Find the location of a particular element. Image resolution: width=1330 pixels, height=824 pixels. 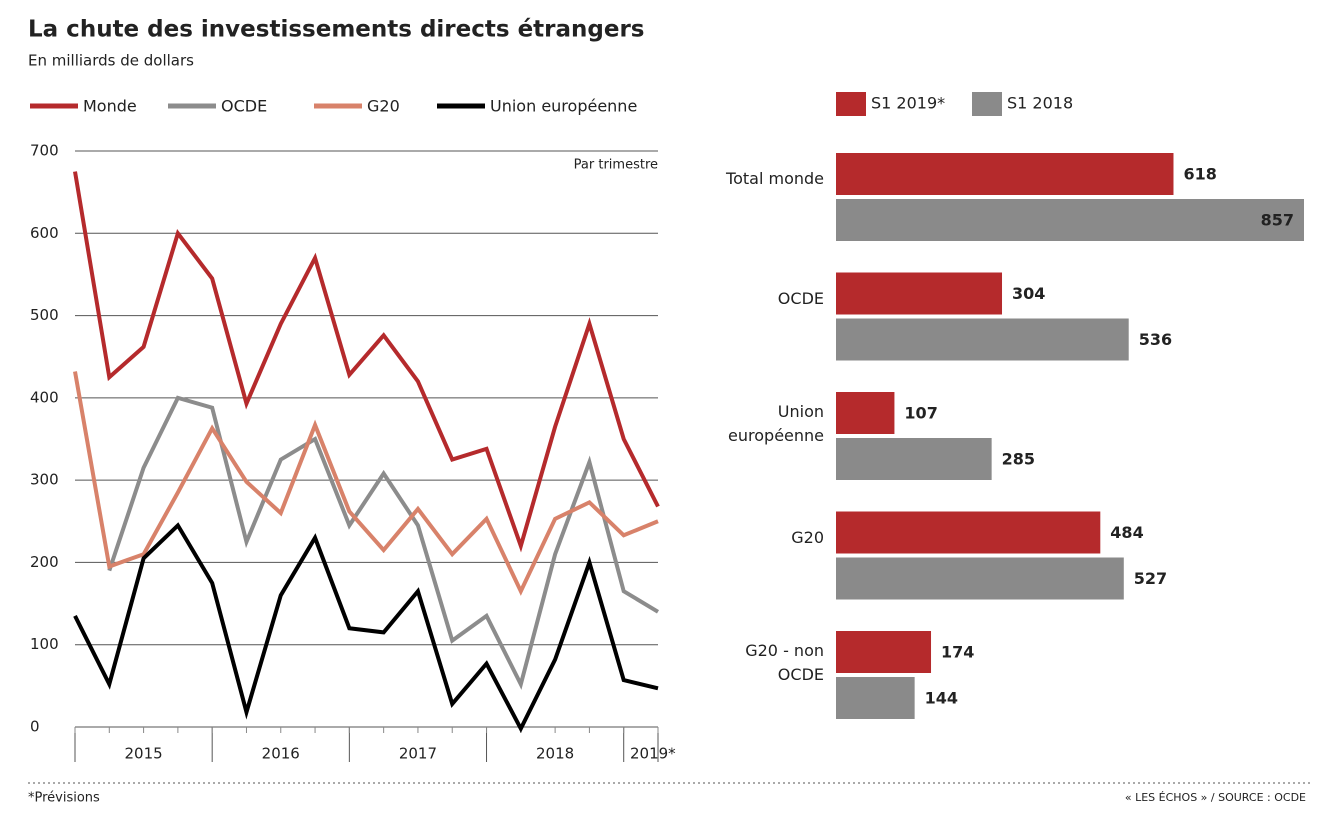

category-label: G20 is located at coordinates (807, 537).